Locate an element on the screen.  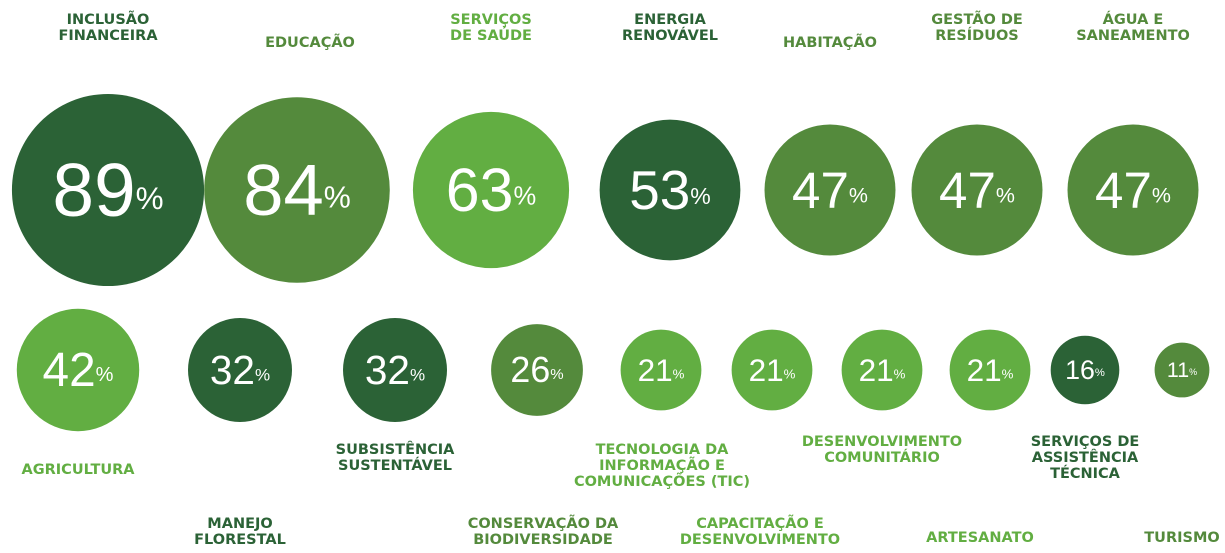
category-label: GESTÃO DE RESÍDUOS is located at coordinates (977, 28).